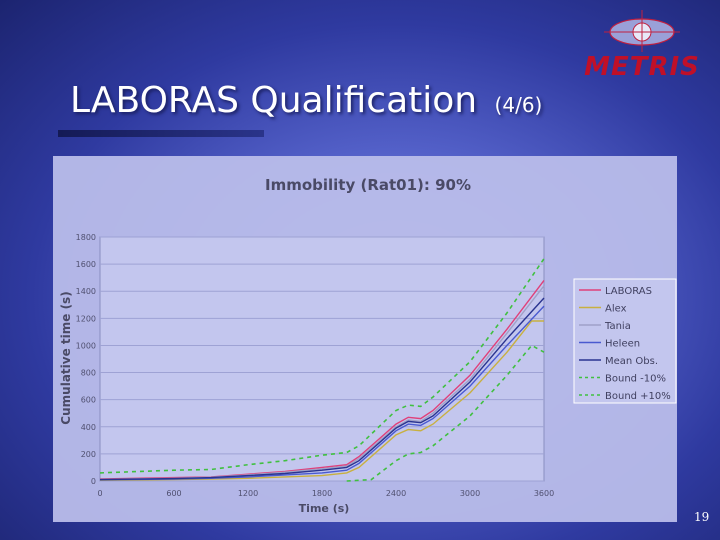 Image resolution: width=720 pixels, height=540 pixels. I want to click on legend-box, so click(625, 341).